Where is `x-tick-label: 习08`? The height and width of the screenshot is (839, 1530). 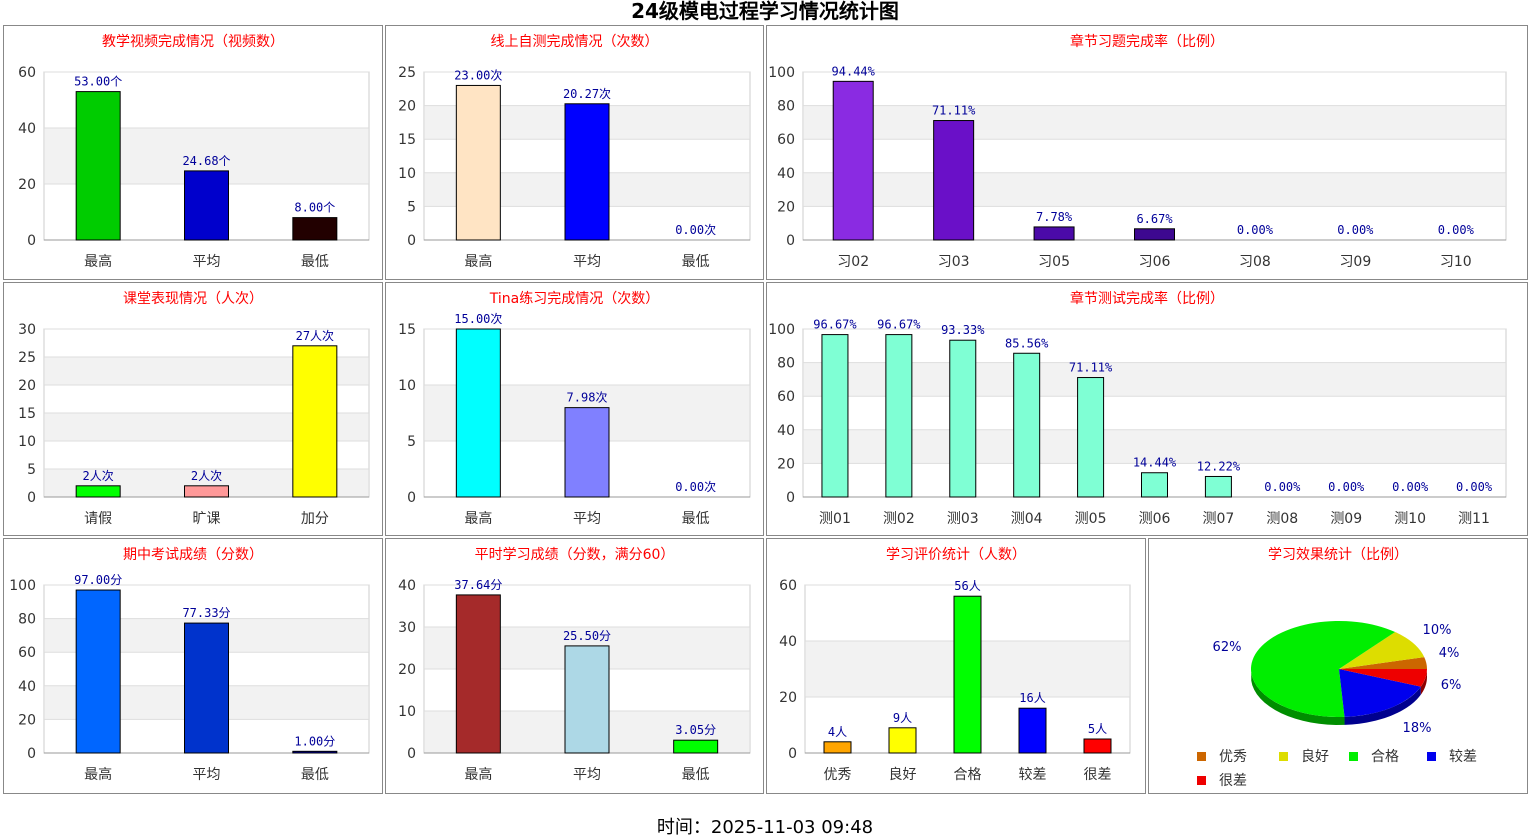 x-tick-label: 习08 is located at coordinates (1255, 262).